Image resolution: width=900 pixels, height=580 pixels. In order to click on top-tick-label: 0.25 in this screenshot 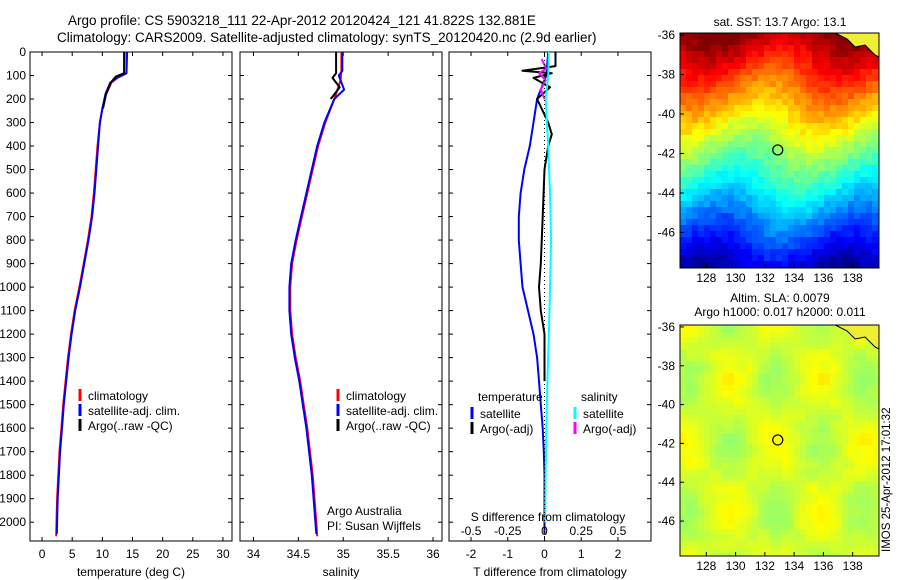, I will do `click(582, 531)`.